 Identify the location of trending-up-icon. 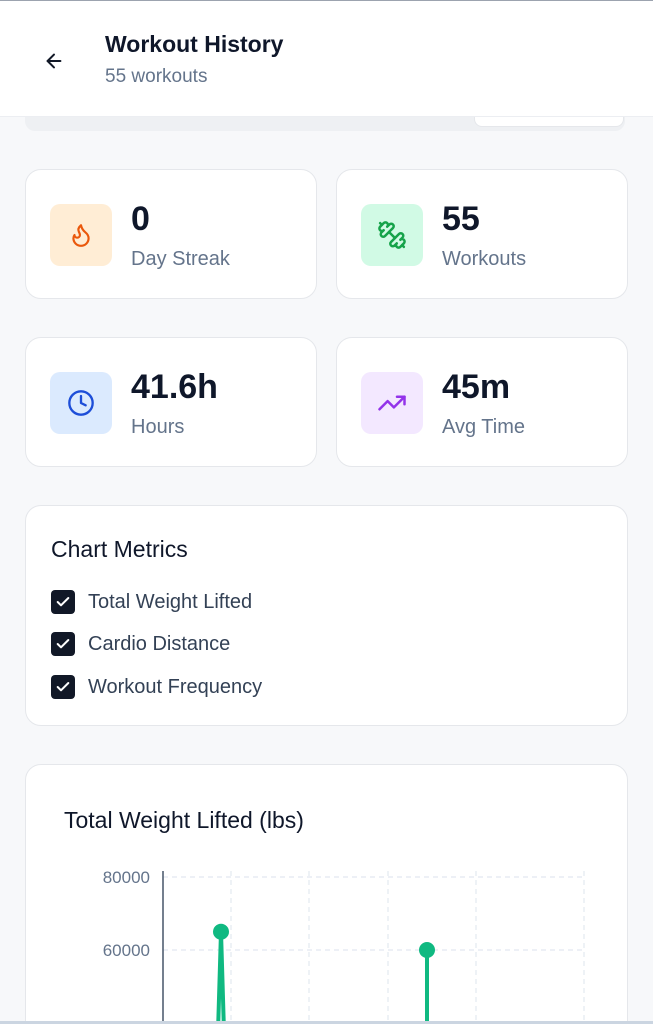
(392, 403).